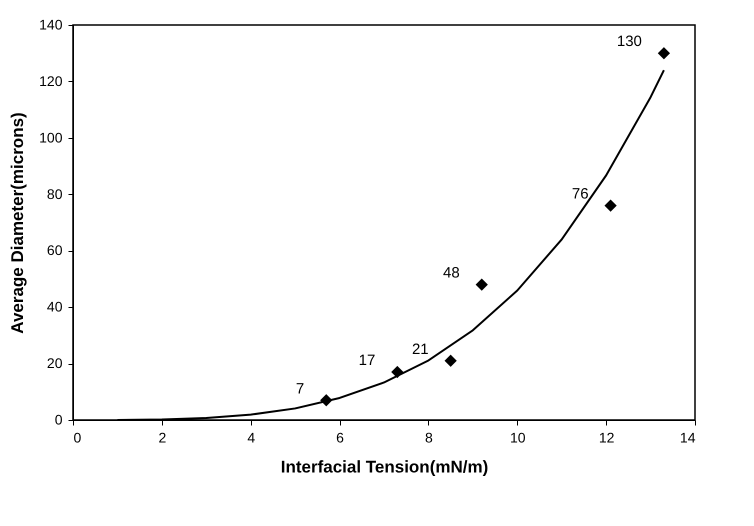 This screenshot has height=526, width=754. What do you see at coordinates (580, 194) in the screenshot?
I see `data-label: 76` at bounding box center [580, 194].